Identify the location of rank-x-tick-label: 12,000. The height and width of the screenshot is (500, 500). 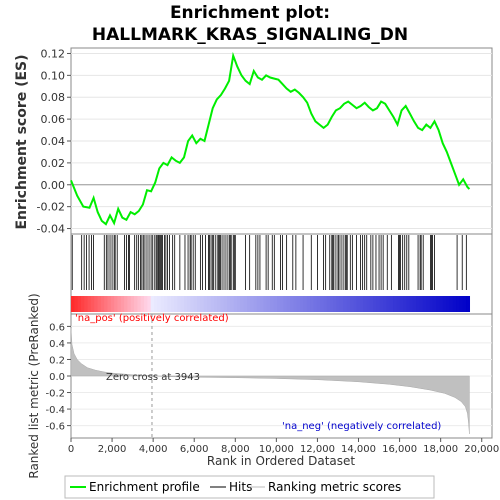
(317, 449).